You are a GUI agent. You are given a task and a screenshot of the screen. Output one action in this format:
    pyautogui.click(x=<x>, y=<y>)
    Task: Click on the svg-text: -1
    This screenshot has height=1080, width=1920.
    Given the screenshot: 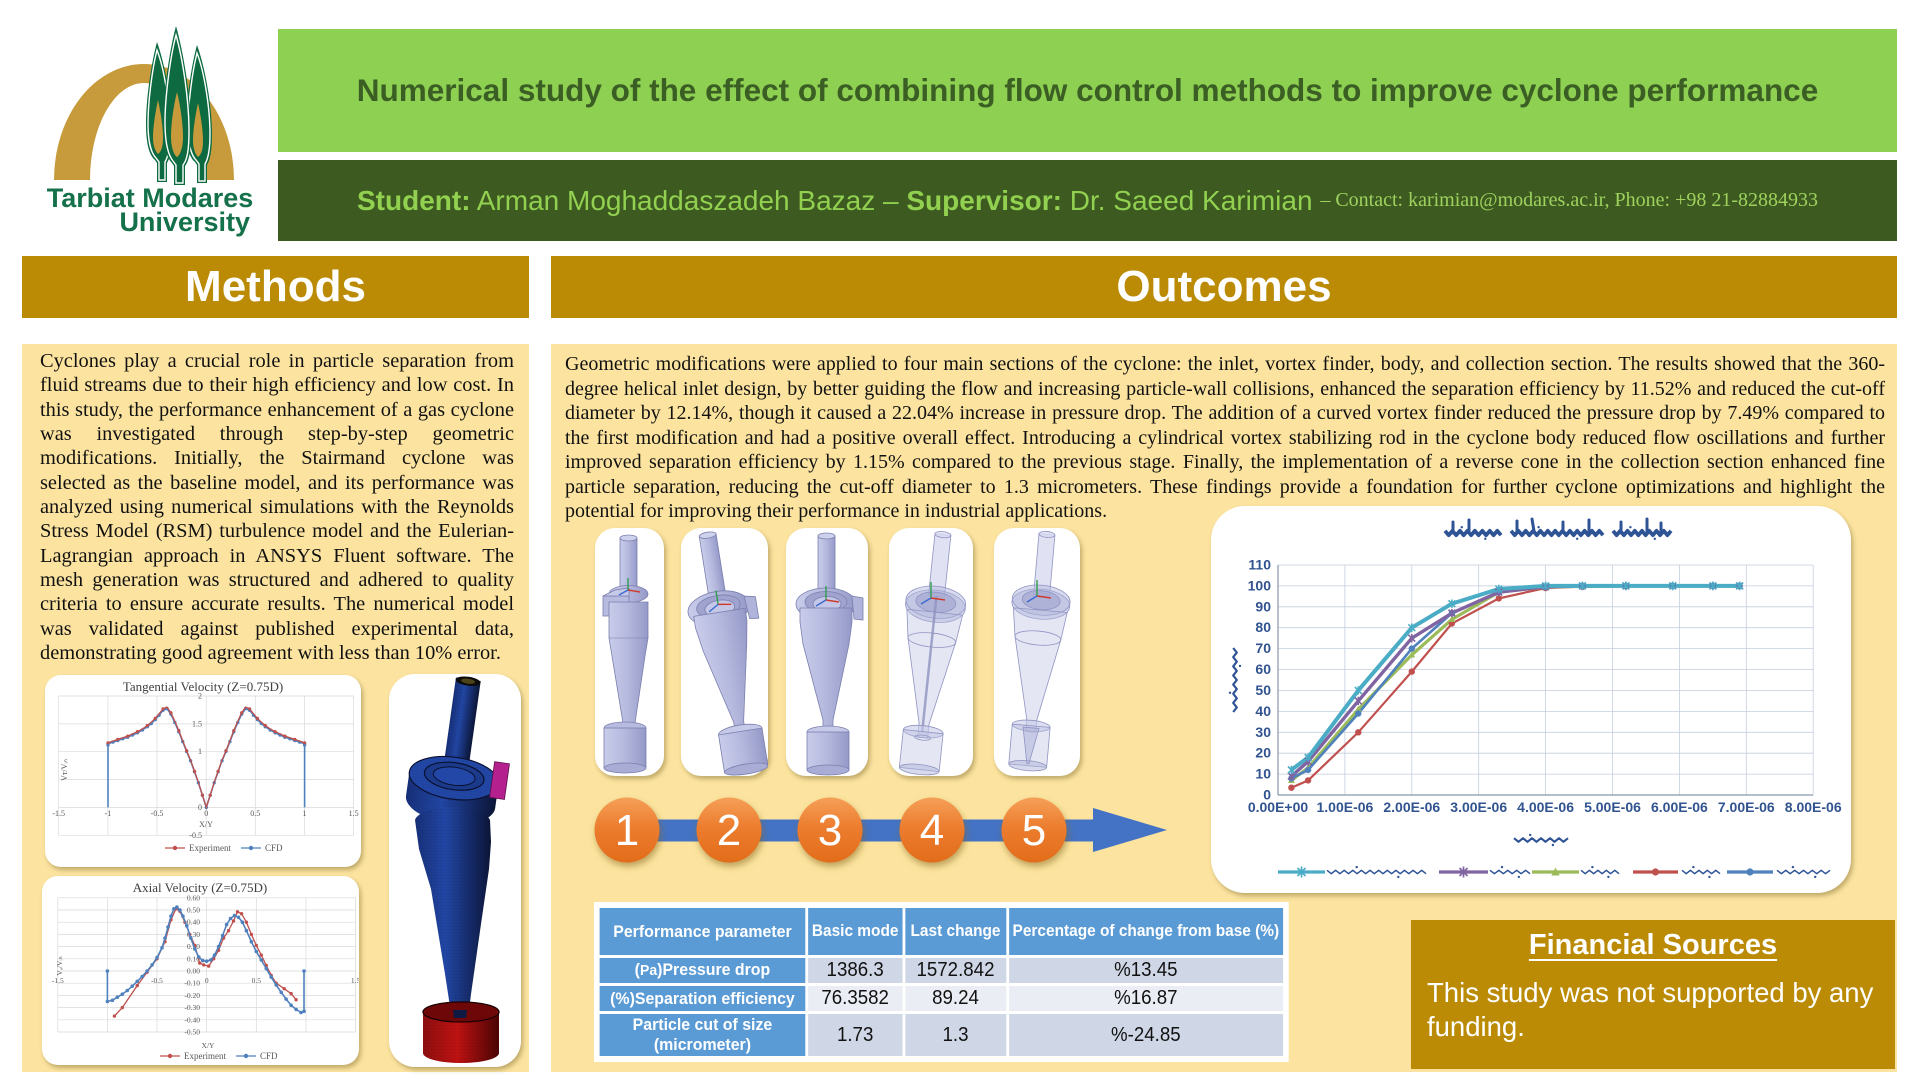 What is the action you would take?
    pyautogui.click(x=108, y=813)
    